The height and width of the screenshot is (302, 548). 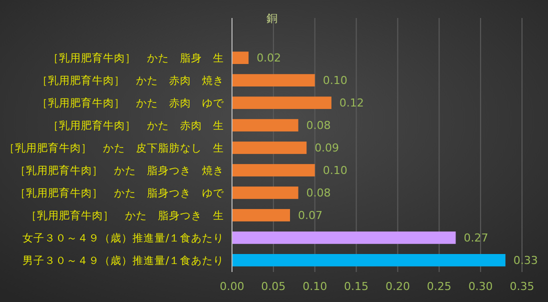 I want to click on y-tick-label: ［乳用肥育牛肉］ かた 皮下脂肪なし 生, so click(x=114, y=147).